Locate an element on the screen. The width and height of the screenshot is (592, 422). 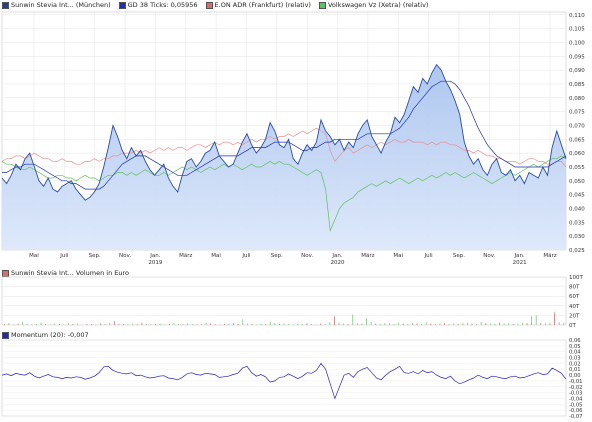
volume-chart: 100T 80T 60T 40T 20T 0T is located at coordinates (292, 301).